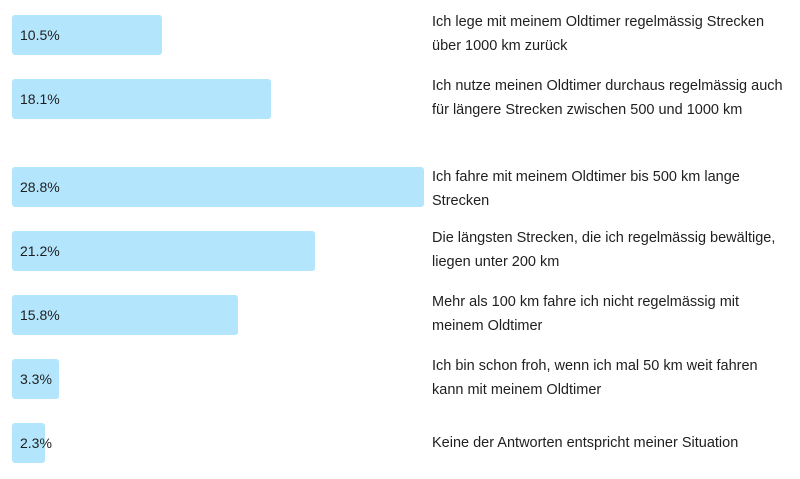 This screenshot has height=479, width=800. Describe the element at coordinates (40, 35) in the screenshot. I see `data-label: 10.5%` at that location.